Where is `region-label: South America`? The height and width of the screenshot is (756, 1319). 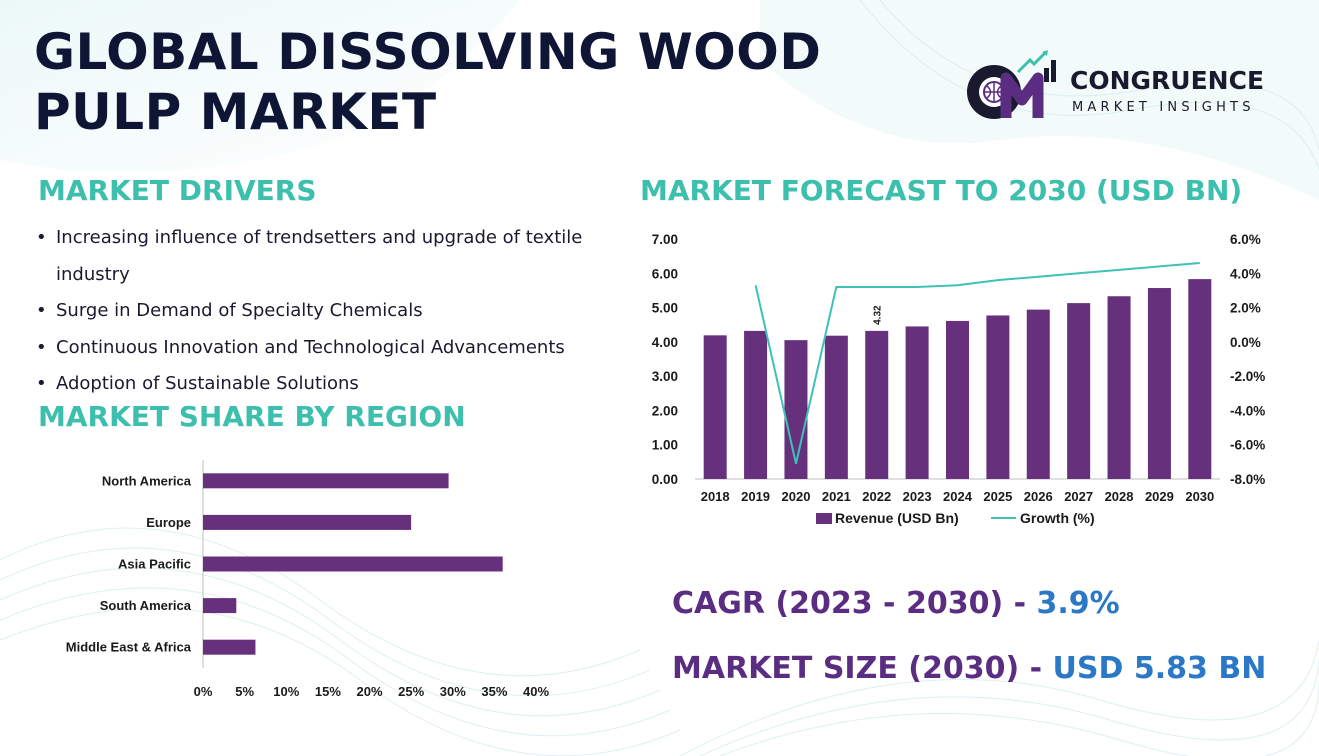
region-label: South America is located at coordinates (146, 605).